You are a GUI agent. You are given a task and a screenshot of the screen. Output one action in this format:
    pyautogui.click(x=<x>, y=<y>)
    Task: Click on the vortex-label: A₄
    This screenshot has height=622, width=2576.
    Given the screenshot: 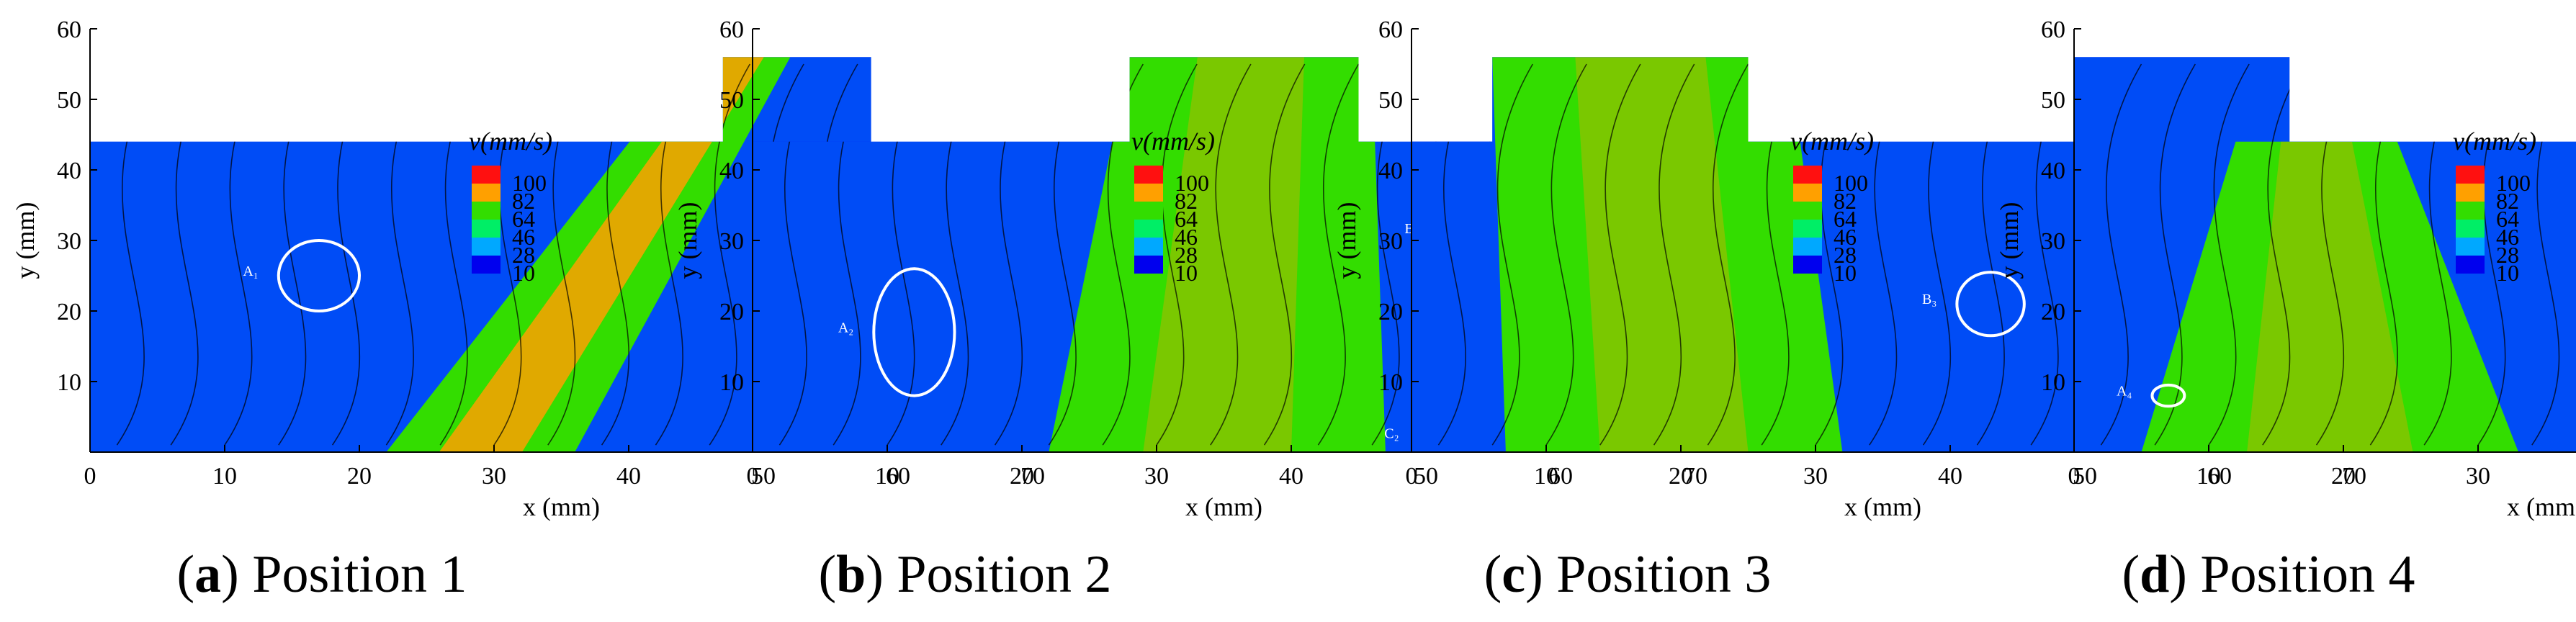 What is the action you would take?
    pyautogui.click(x=2124, y=392)
    